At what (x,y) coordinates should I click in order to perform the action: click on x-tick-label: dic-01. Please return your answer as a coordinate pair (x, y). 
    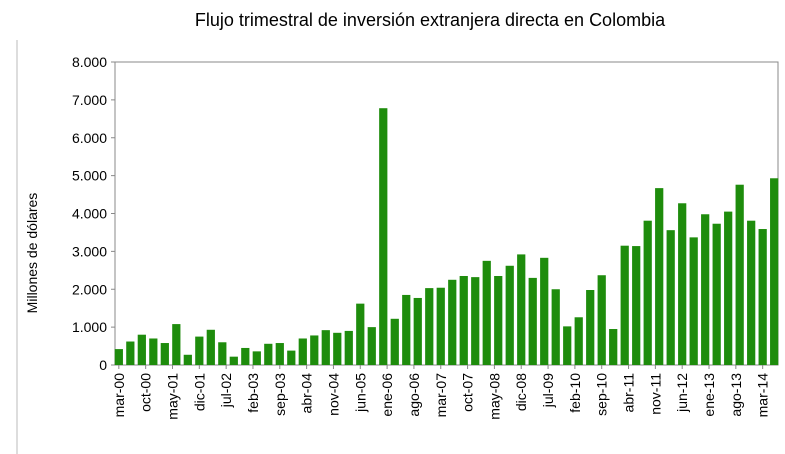
    Looking at the image, I should click on (199, 392).